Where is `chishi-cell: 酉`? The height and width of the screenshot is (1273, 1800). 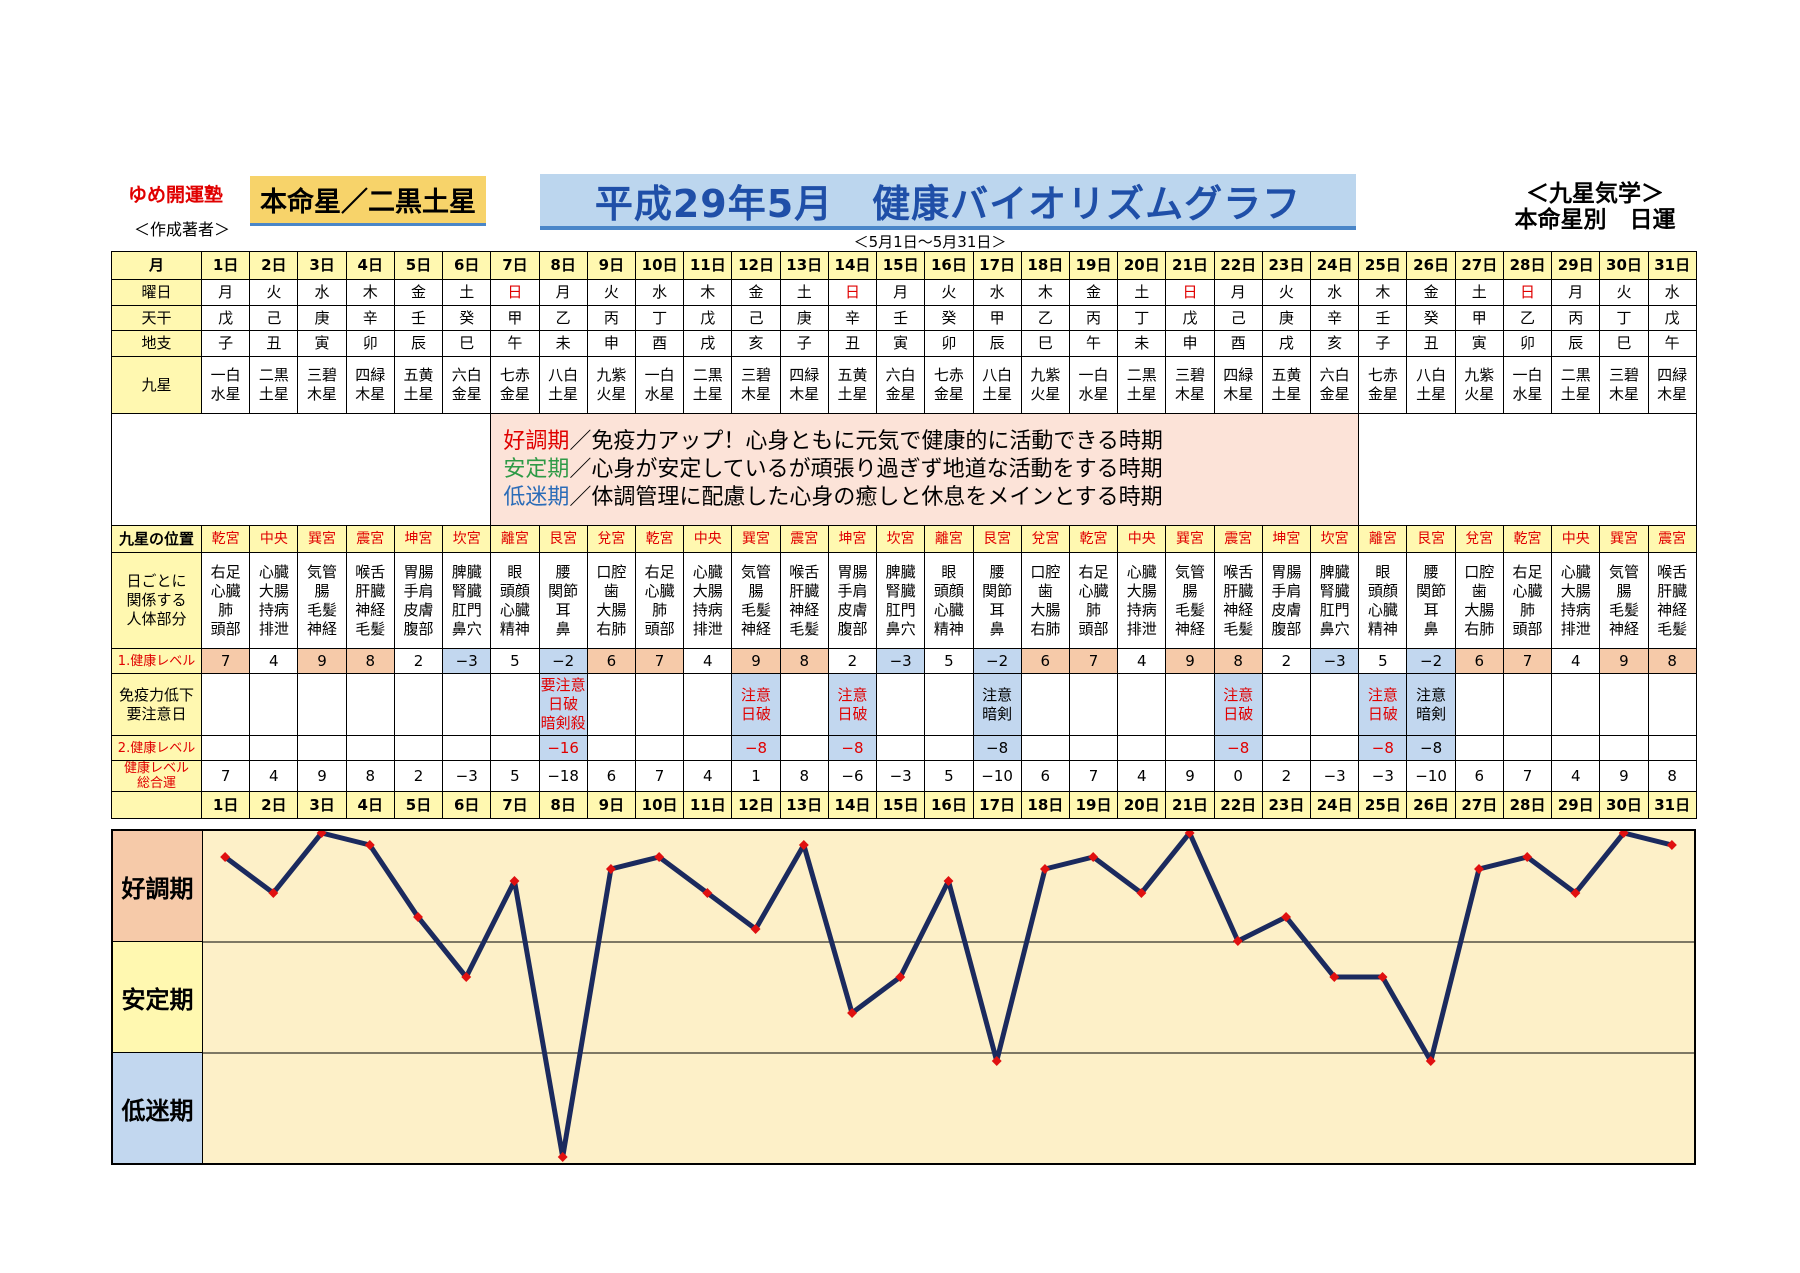 chishi-cell: 酉 is located at coordinates (1238, 343).